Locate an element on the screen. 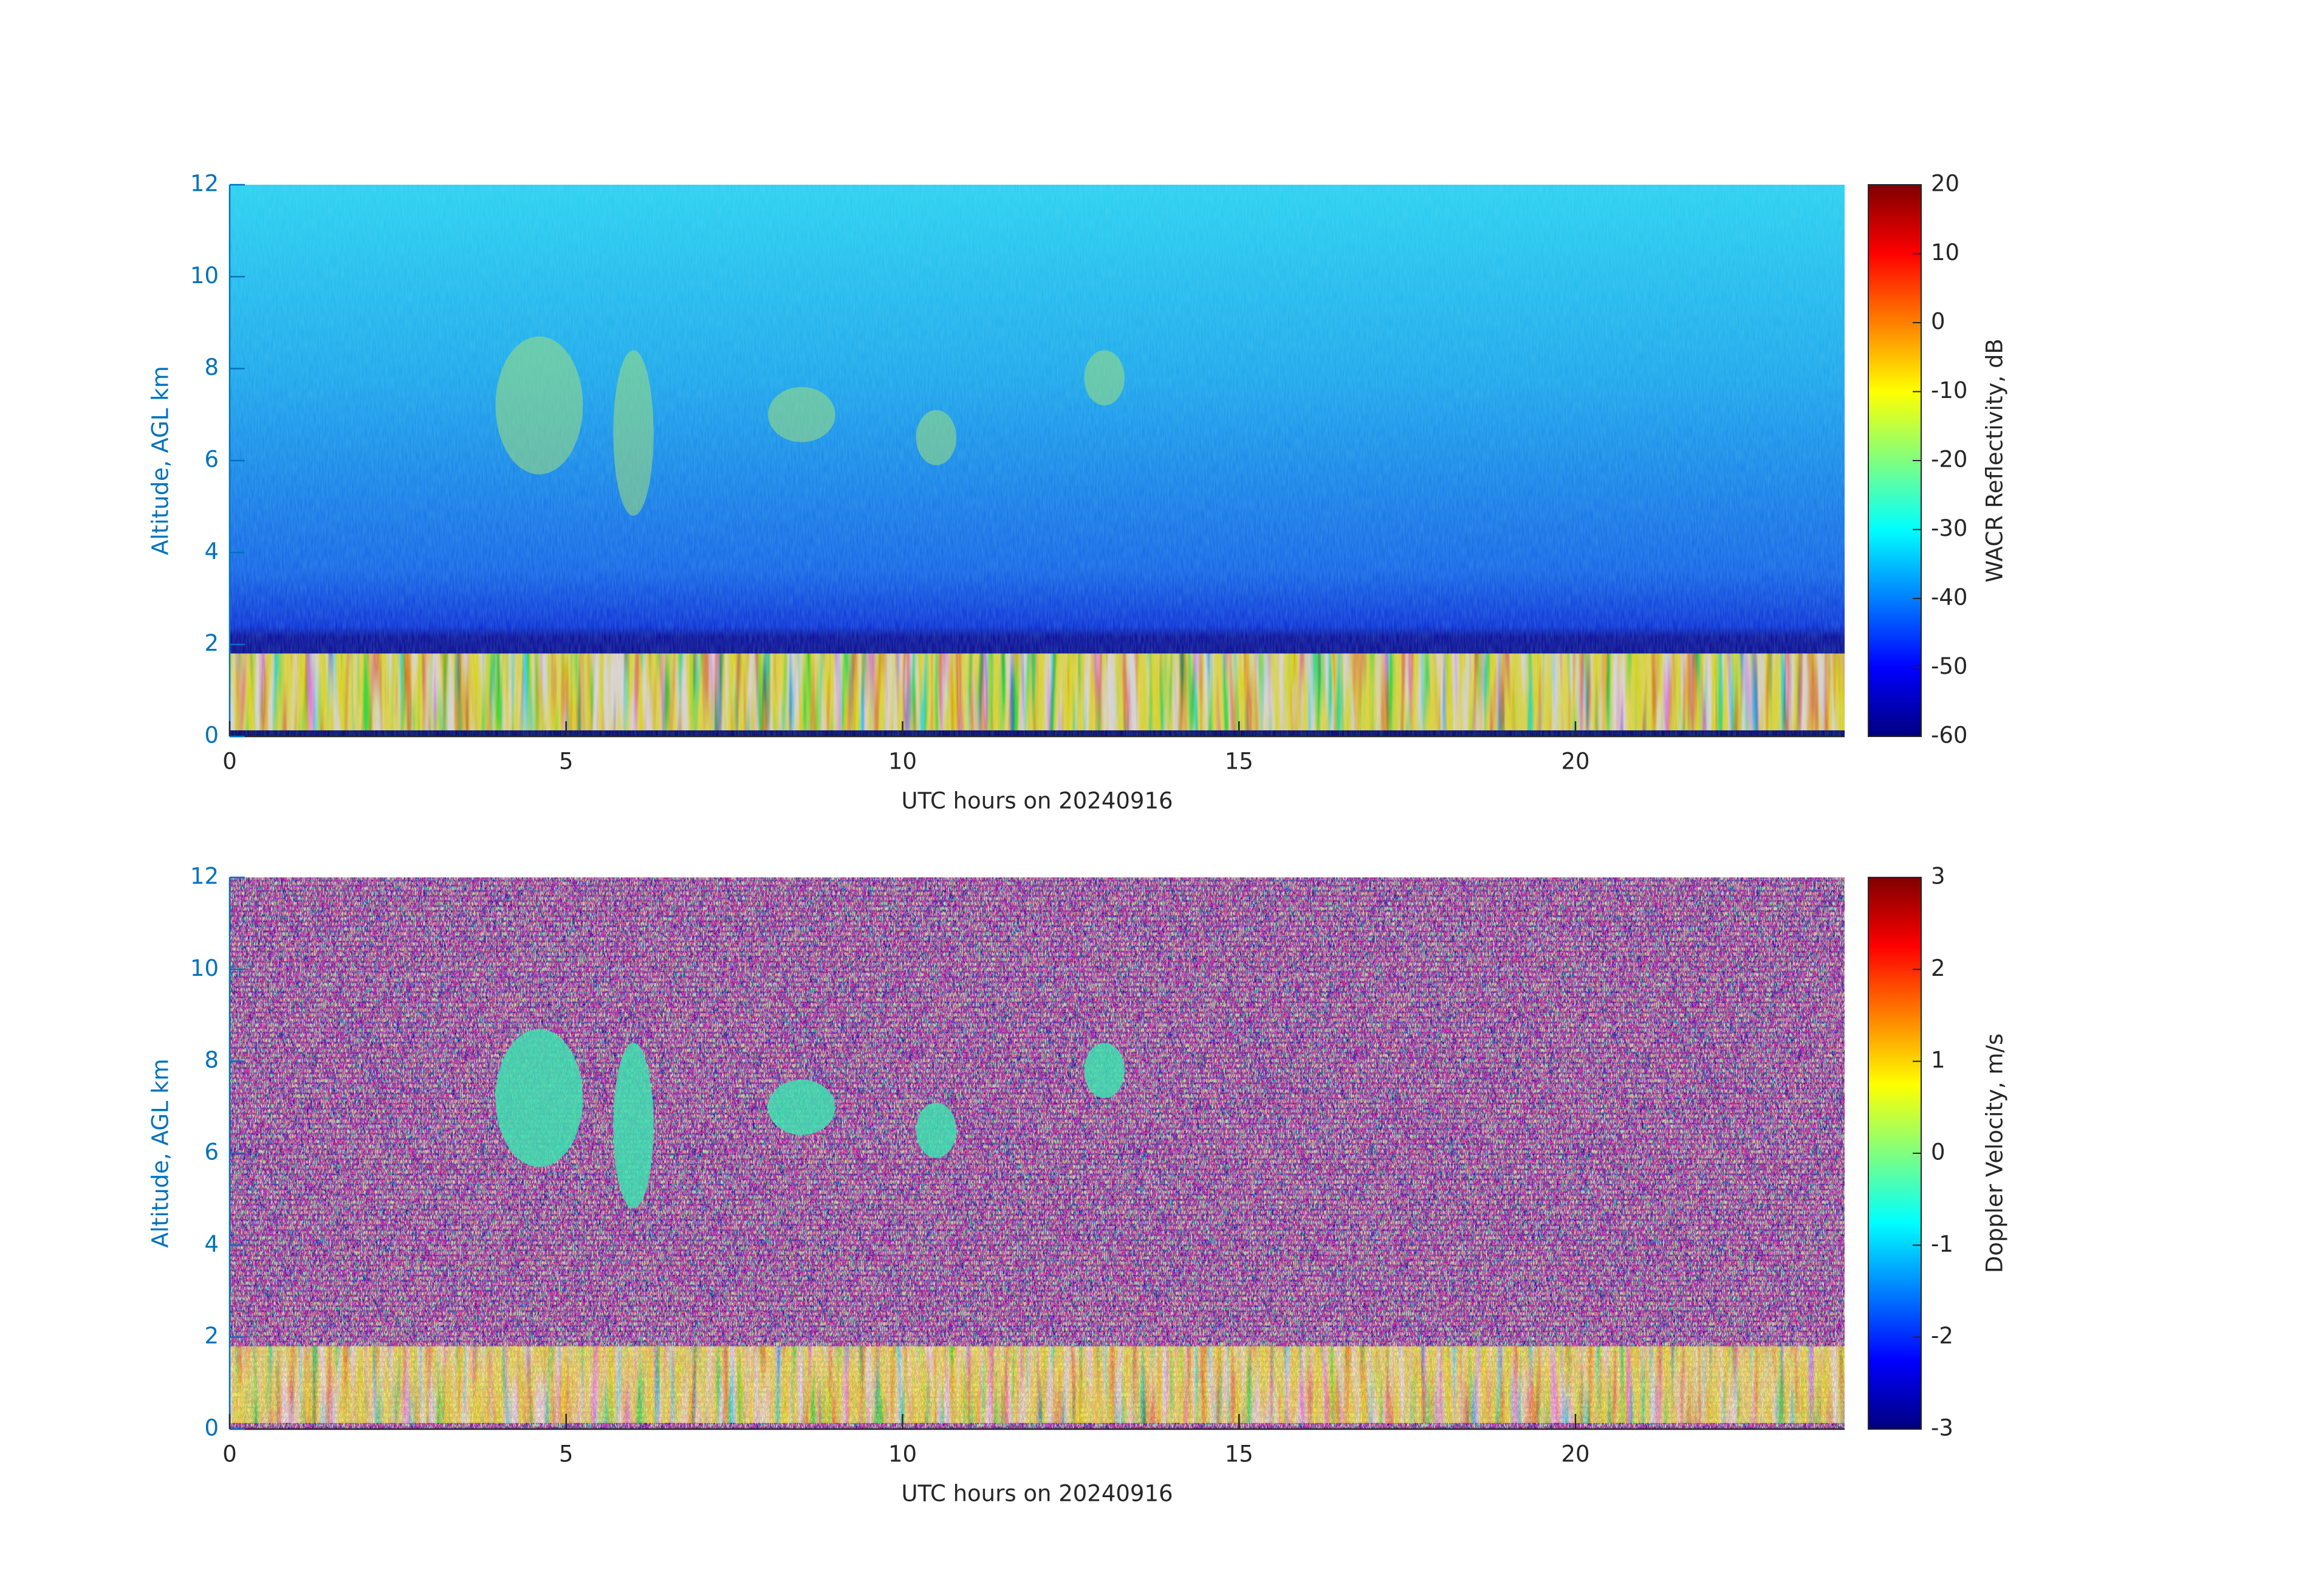 This screenshot has width=2324, height=1595. colorbar-tick-label: -30 is located at coordinates (1949, 528).